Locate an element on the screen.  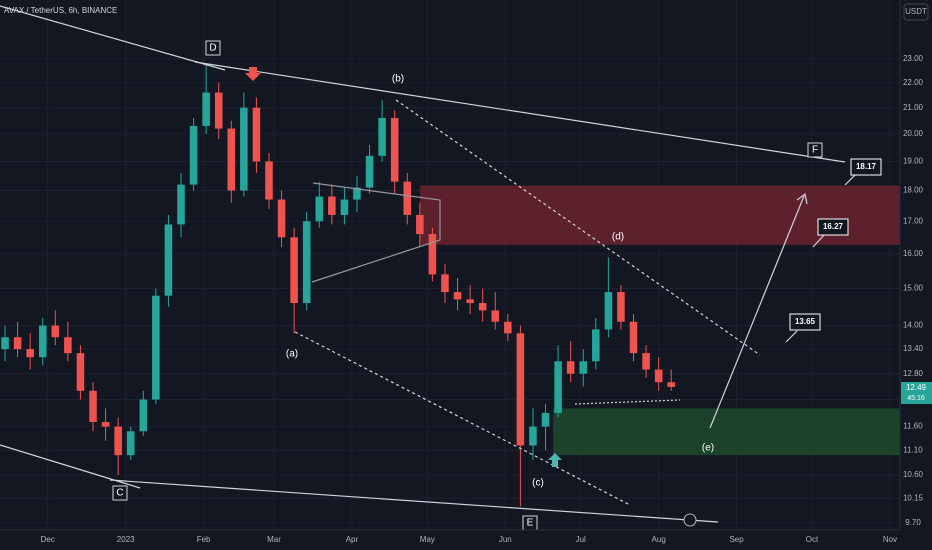
trend-line is located at coordinates (113, 38).